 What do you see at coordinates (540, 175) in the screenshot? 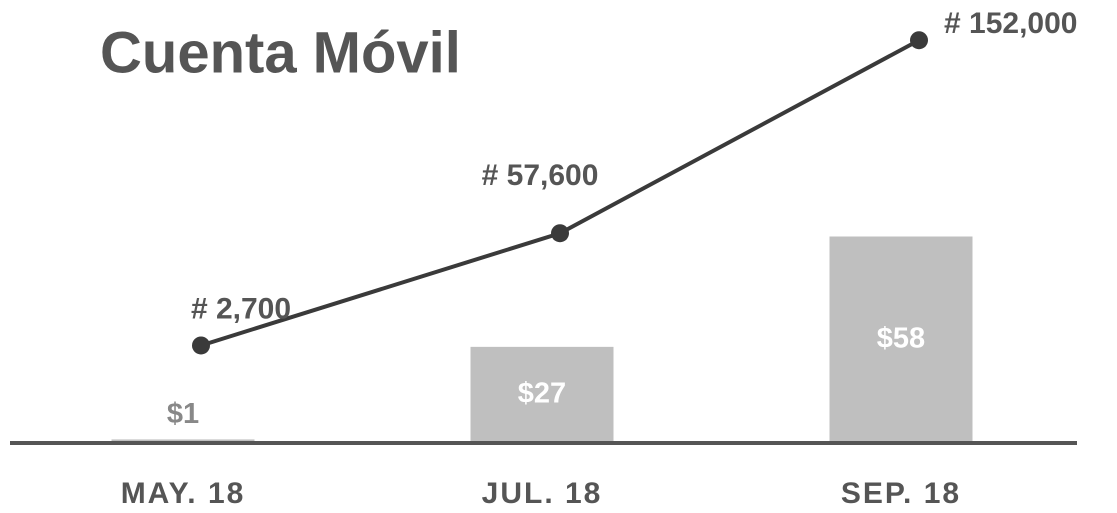
I see `line-value-label: # 57,600` at bounding box center [540, 175].